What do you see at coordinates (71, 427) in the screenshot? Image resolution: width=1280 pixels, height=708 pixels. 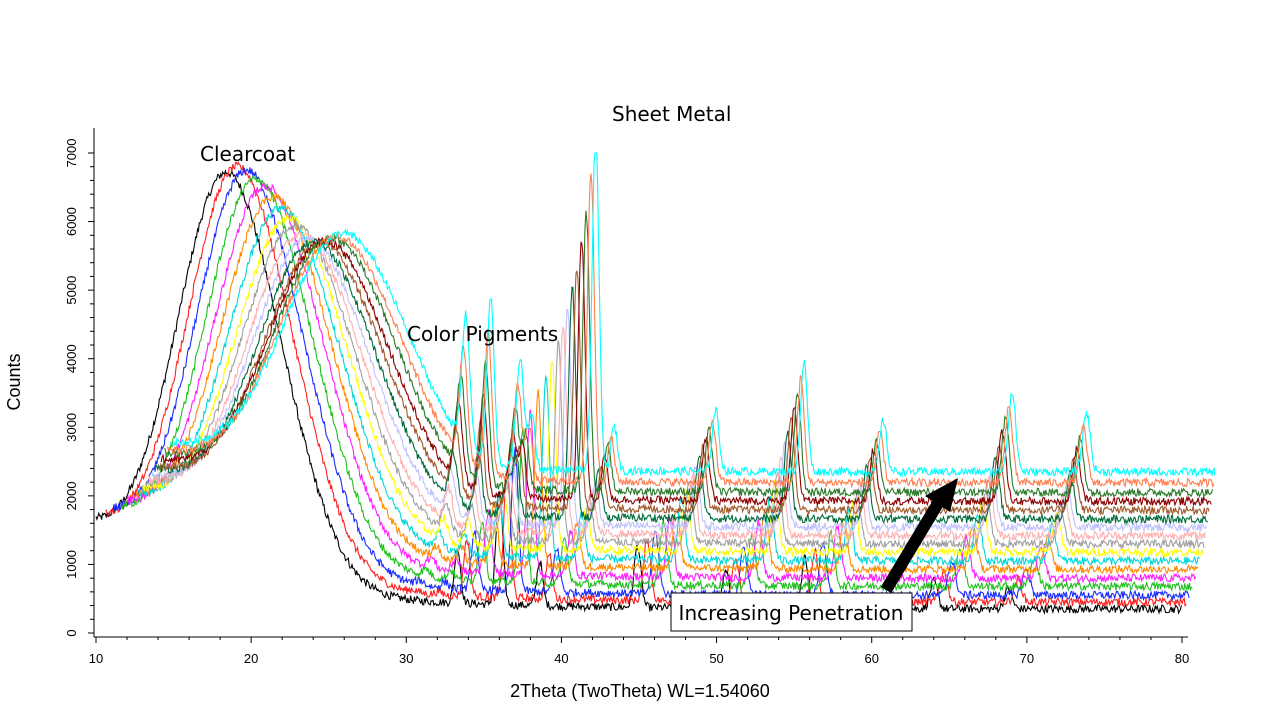 I see `y-tick-label: 3000` at bounding box center [71, 427].